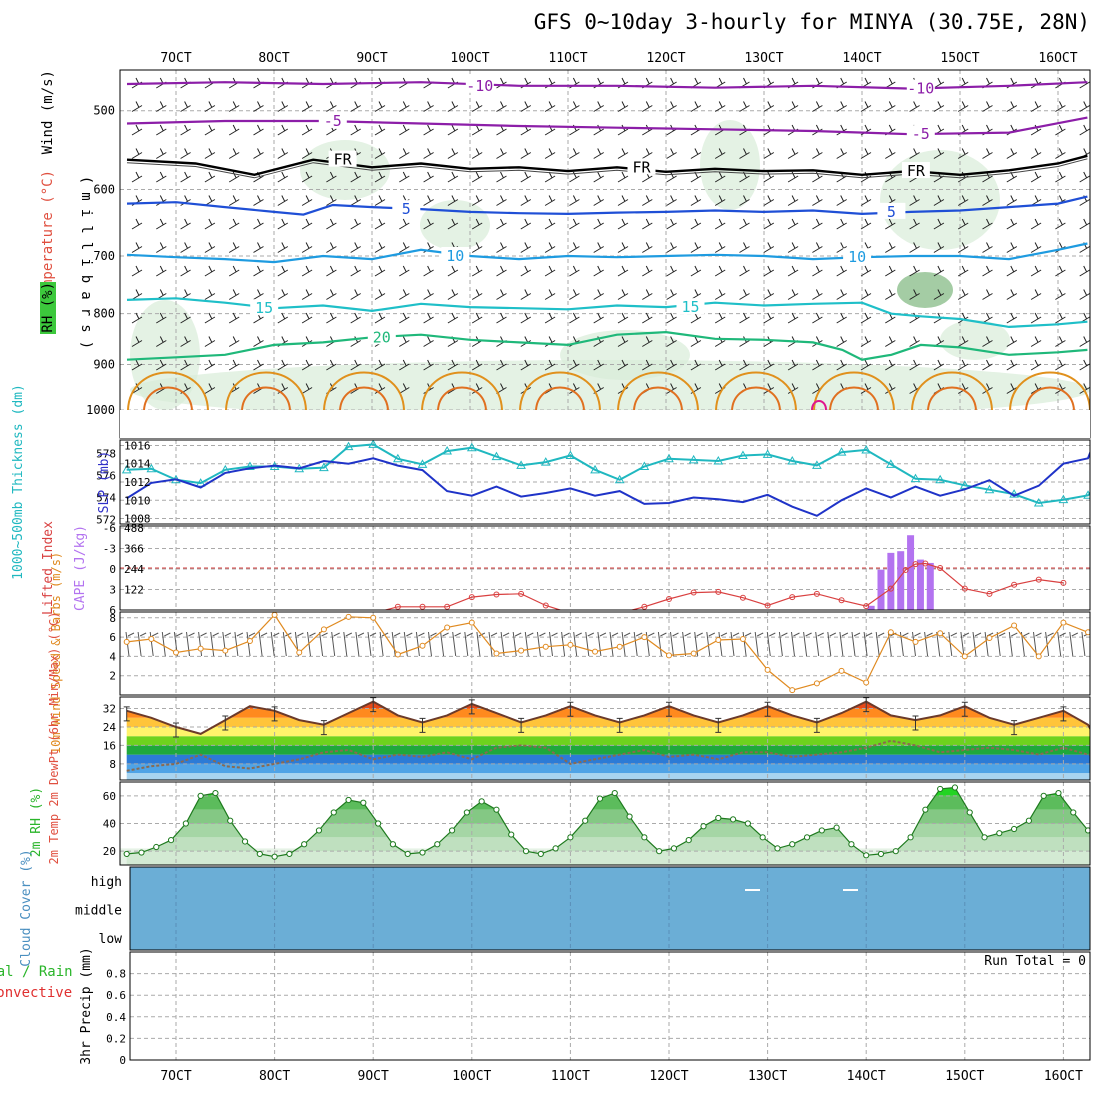  I want to click on legend-label: Wind (m/s), so click(48, 112).